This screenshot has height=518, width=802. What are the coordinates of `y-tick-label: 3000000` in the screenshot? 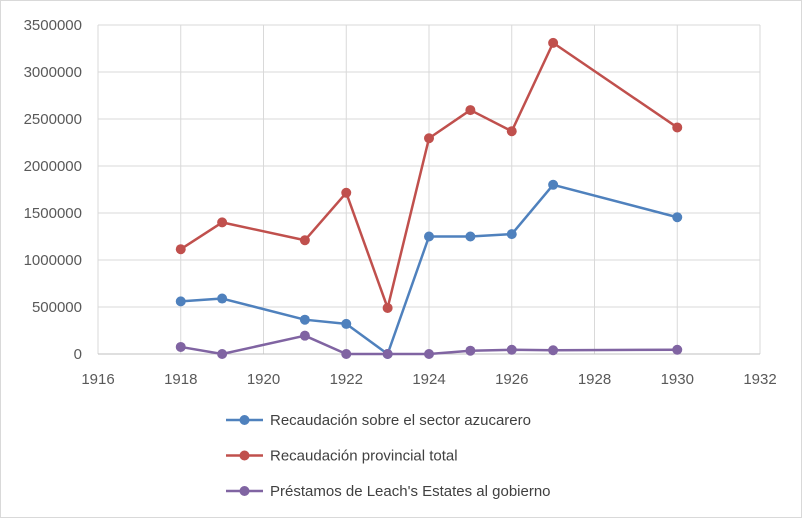 It's located at (53, 72).